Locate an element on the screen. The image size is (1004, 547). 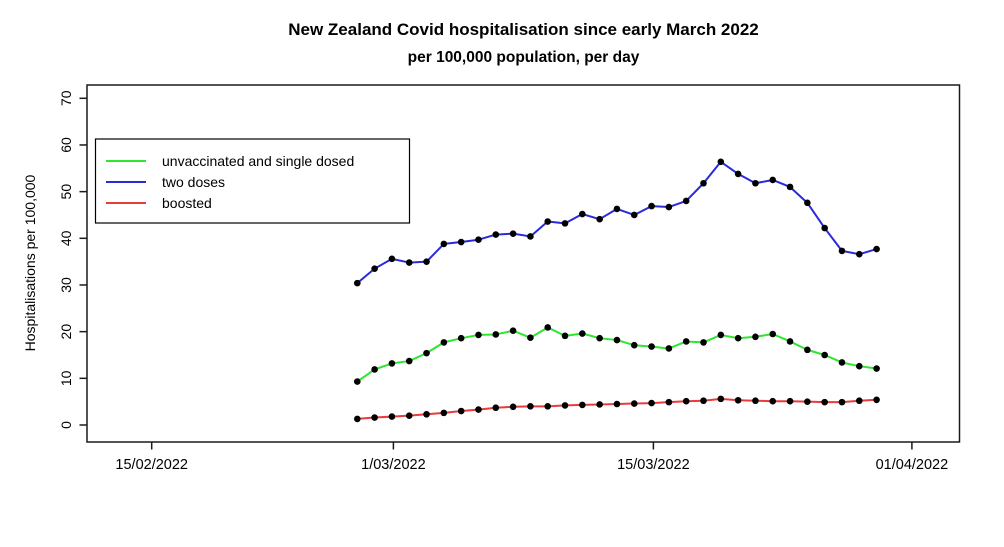
y-tick-label: 40 is located at coordinates (66, 238).